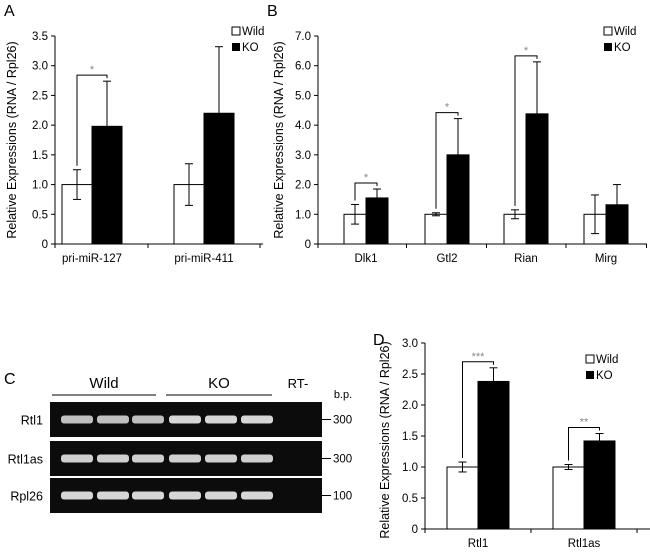  What do you see at coordinates (342, 460) in the screenshot?
I see `gel-size-rtl1as: 300` at bounding box center [342, 460].